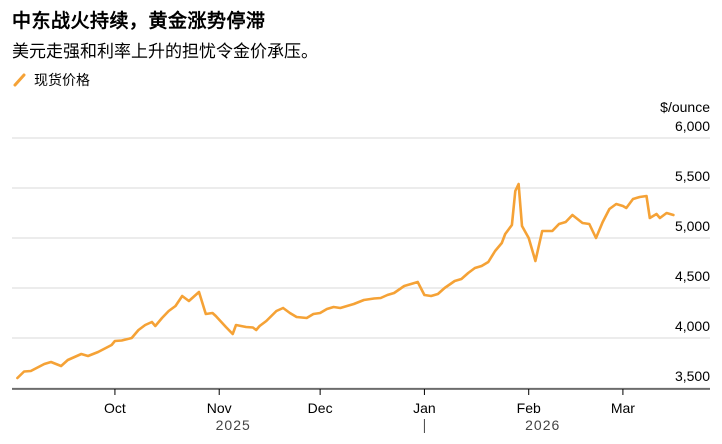 The image size is (722, 444). Describe the element at coordinates (165, 52) in the screenshot. I see `chart-subtitle: 美元走强和利率上升的担忧令金价承压。` at that location.